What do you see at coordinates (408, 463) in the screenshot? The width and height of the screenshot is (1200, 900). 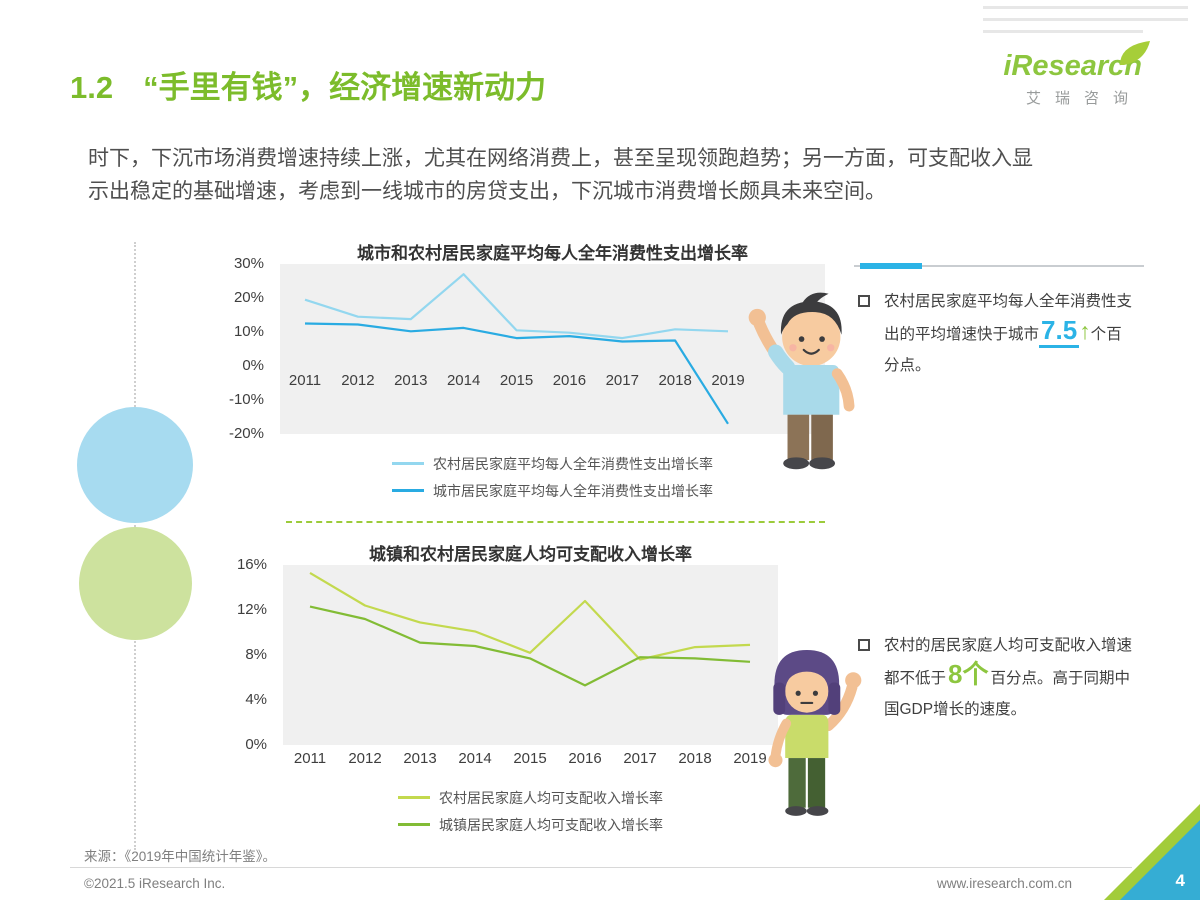 I see `legend-line-rural-consumption` at bounding box center [408, 463].